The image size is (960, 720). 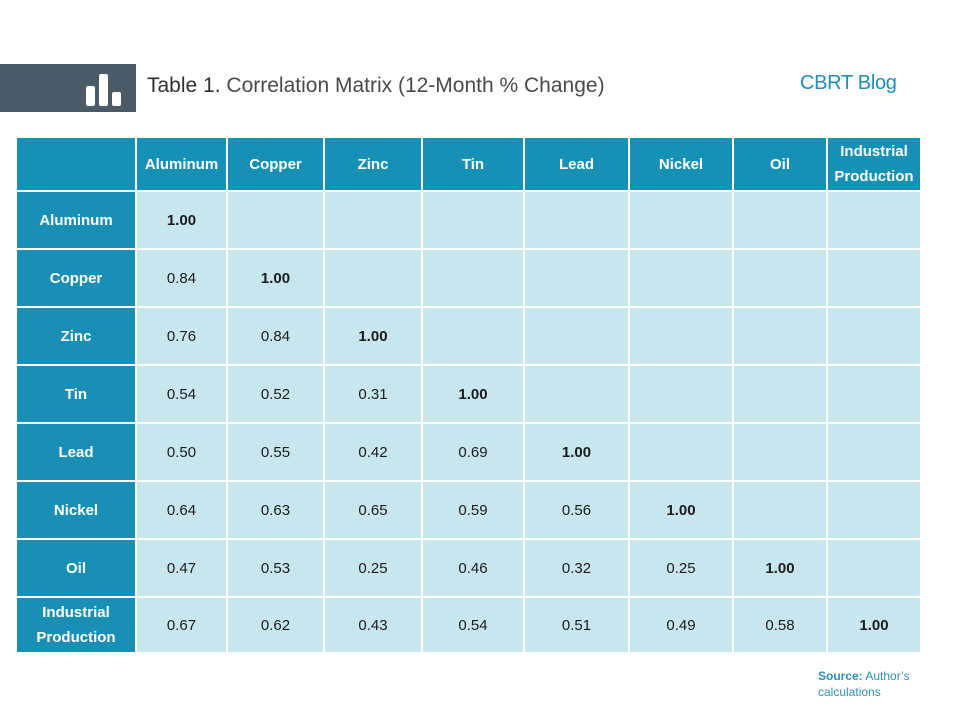 What do you see at coordinates (473, 510) in the screenshot?
I see `table-cell: 0.59` at bounding box center [473, 510].